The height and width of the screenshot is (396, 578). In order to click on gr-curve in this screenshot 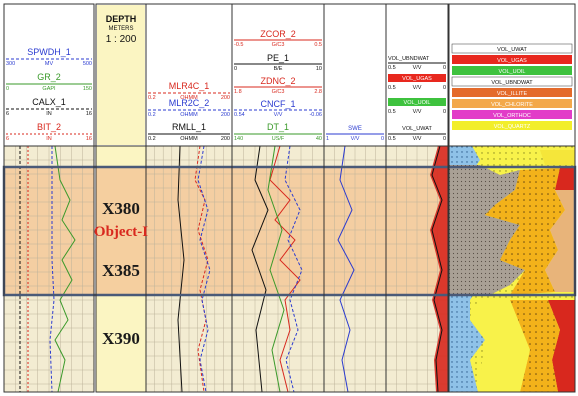, I will do `click(65, 269)`.